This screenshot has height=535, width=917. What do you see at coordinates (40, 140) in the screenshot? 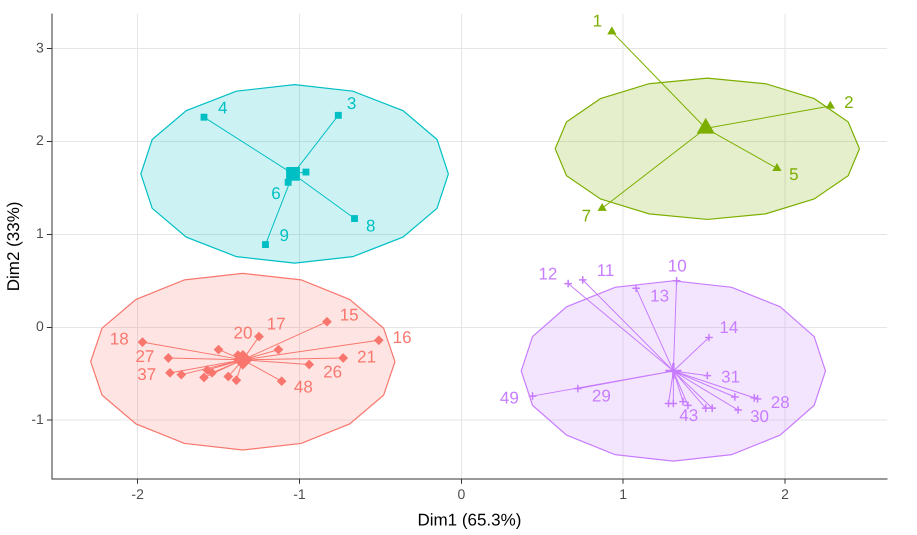
I see `y-tick-label: 2` at bounding box center [40, 140].